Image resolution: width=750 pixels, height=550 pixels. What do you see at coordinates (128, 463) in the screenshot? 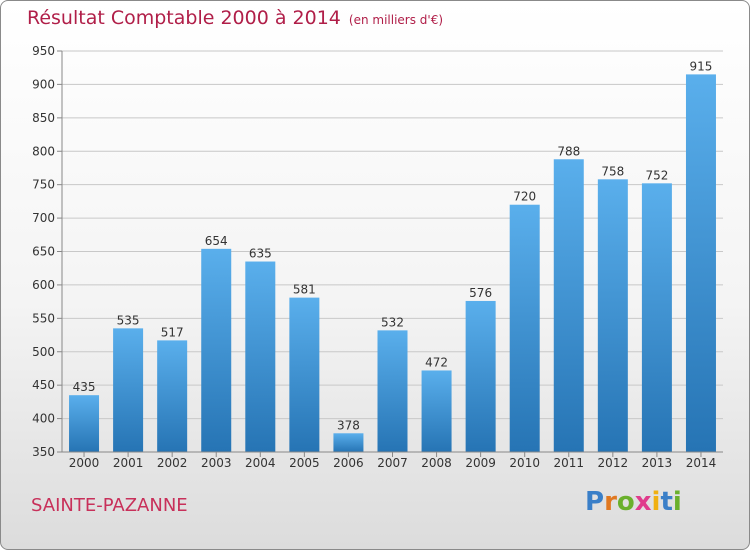
I see `x-tick-label: 2001` at bounding box center [128, 463].